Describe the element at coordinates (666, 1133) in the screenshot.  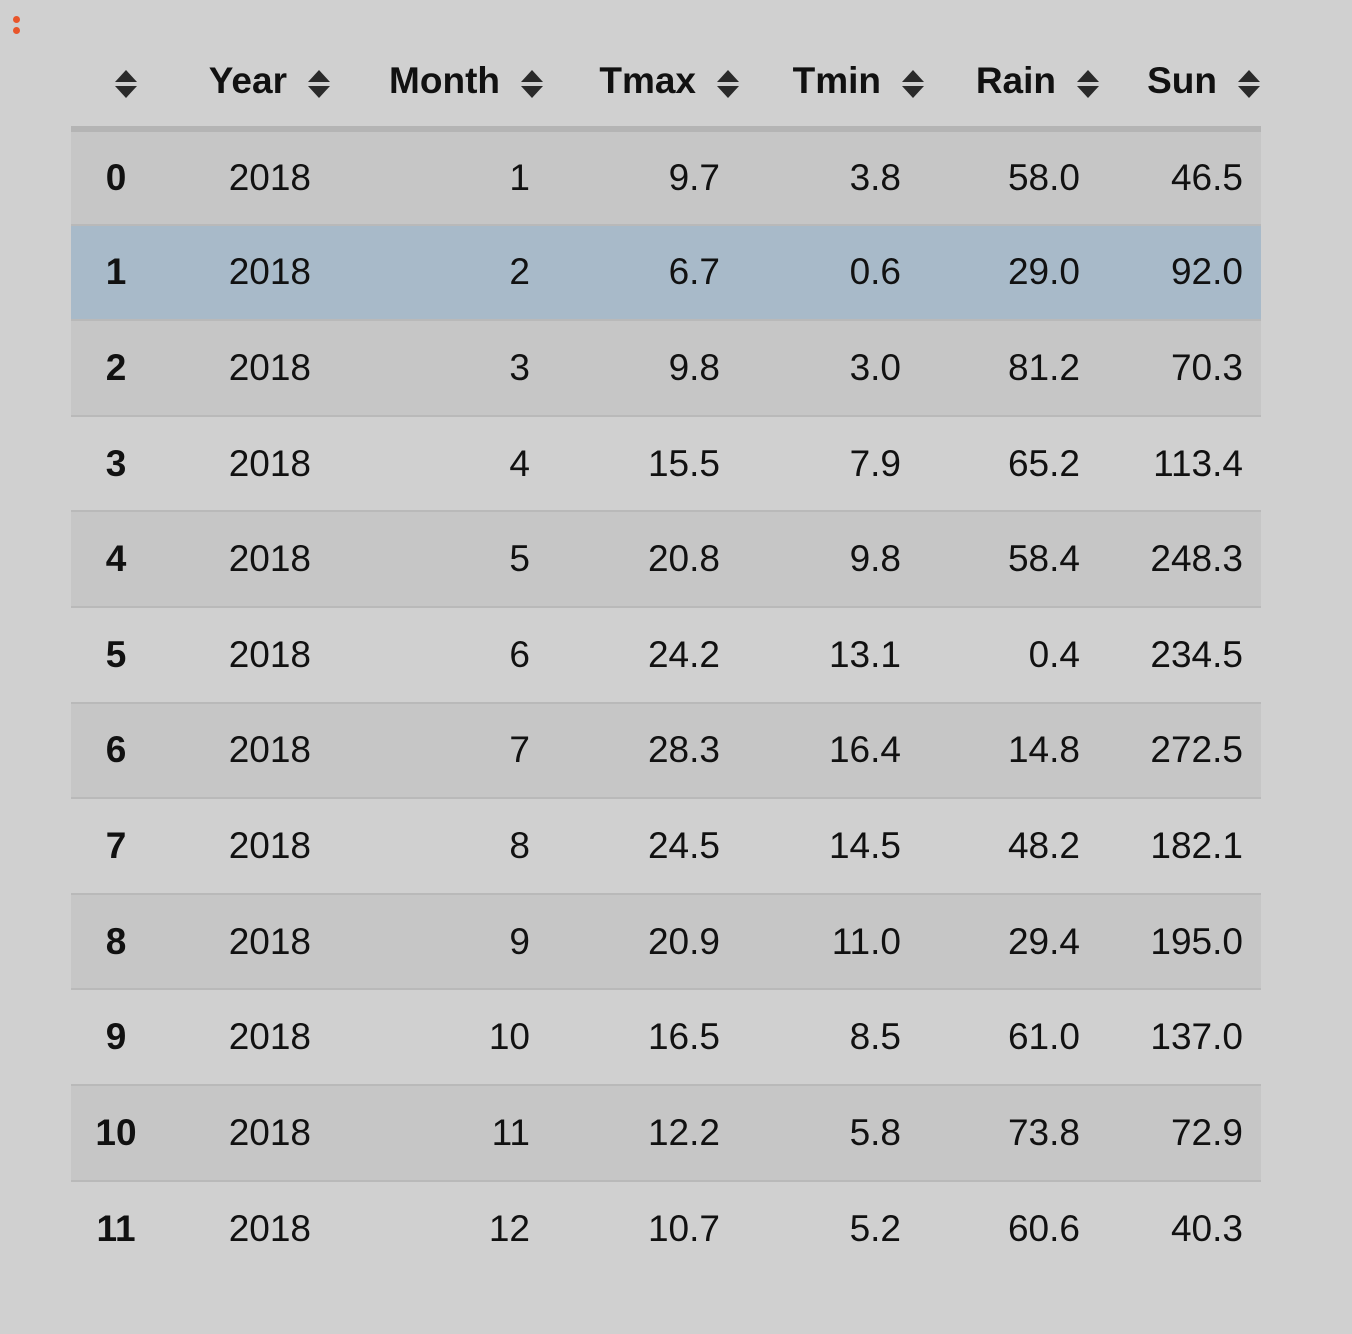
I see `table-row: 10 2018 11 12.2 5.8 73.8 72.9` at that location.